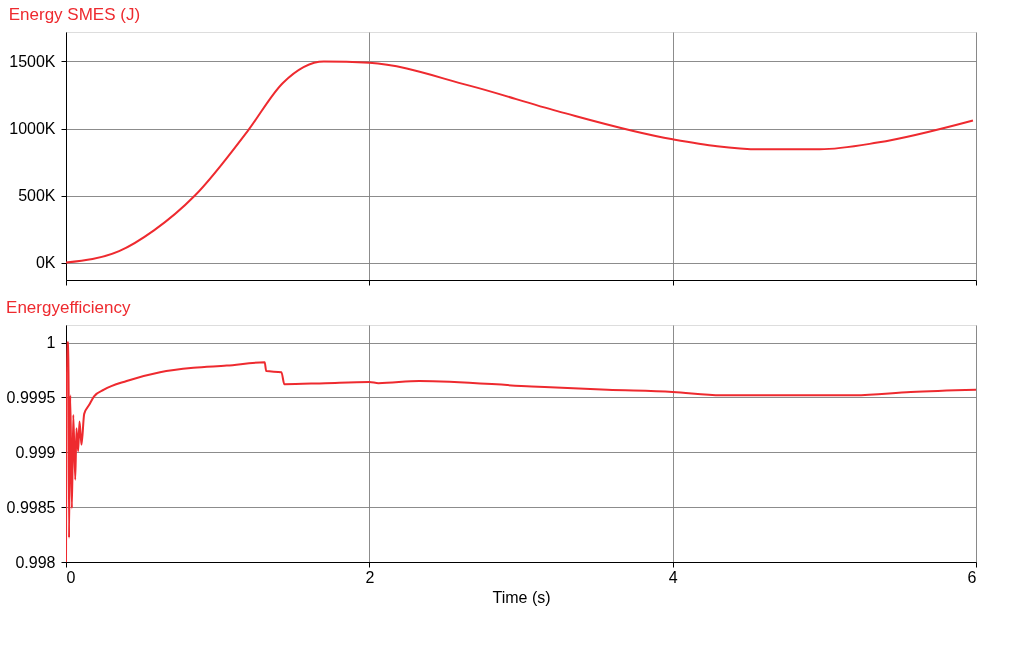  What do you see at coordinates (51, 343) in the screenshot?
I see `y-tick-label: 1` at bounding box center [51, 343].